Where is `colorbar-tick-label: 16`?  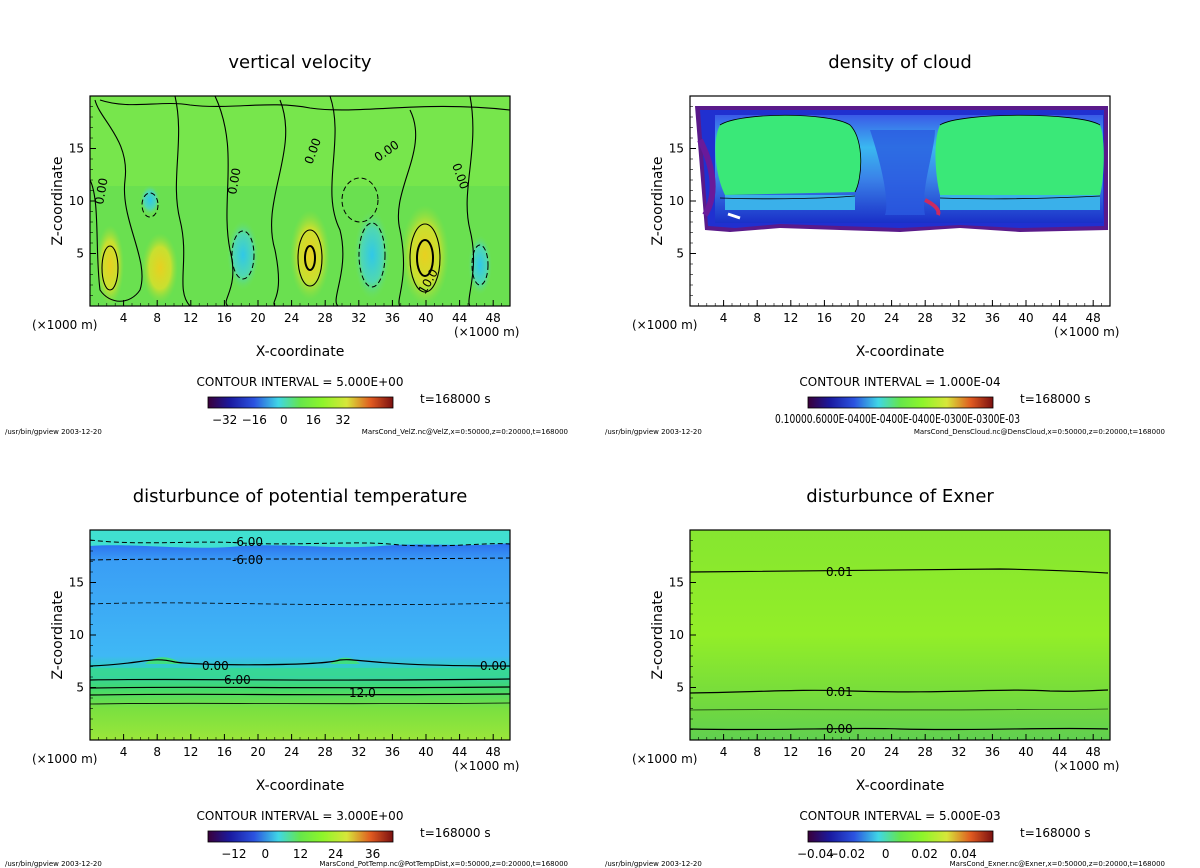 colorbar-tick-label: 16 is located at coordinates (313, 420).